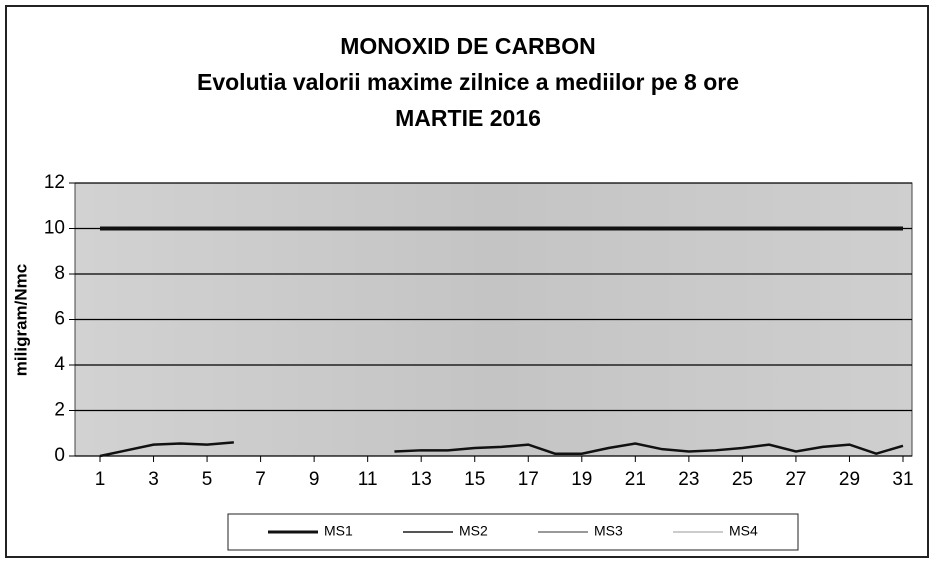 This screenshot has height=563, width=936. Describe the element at coordinates (473, 531) in the screenshot. I see `legend-label: MS2` at that location.